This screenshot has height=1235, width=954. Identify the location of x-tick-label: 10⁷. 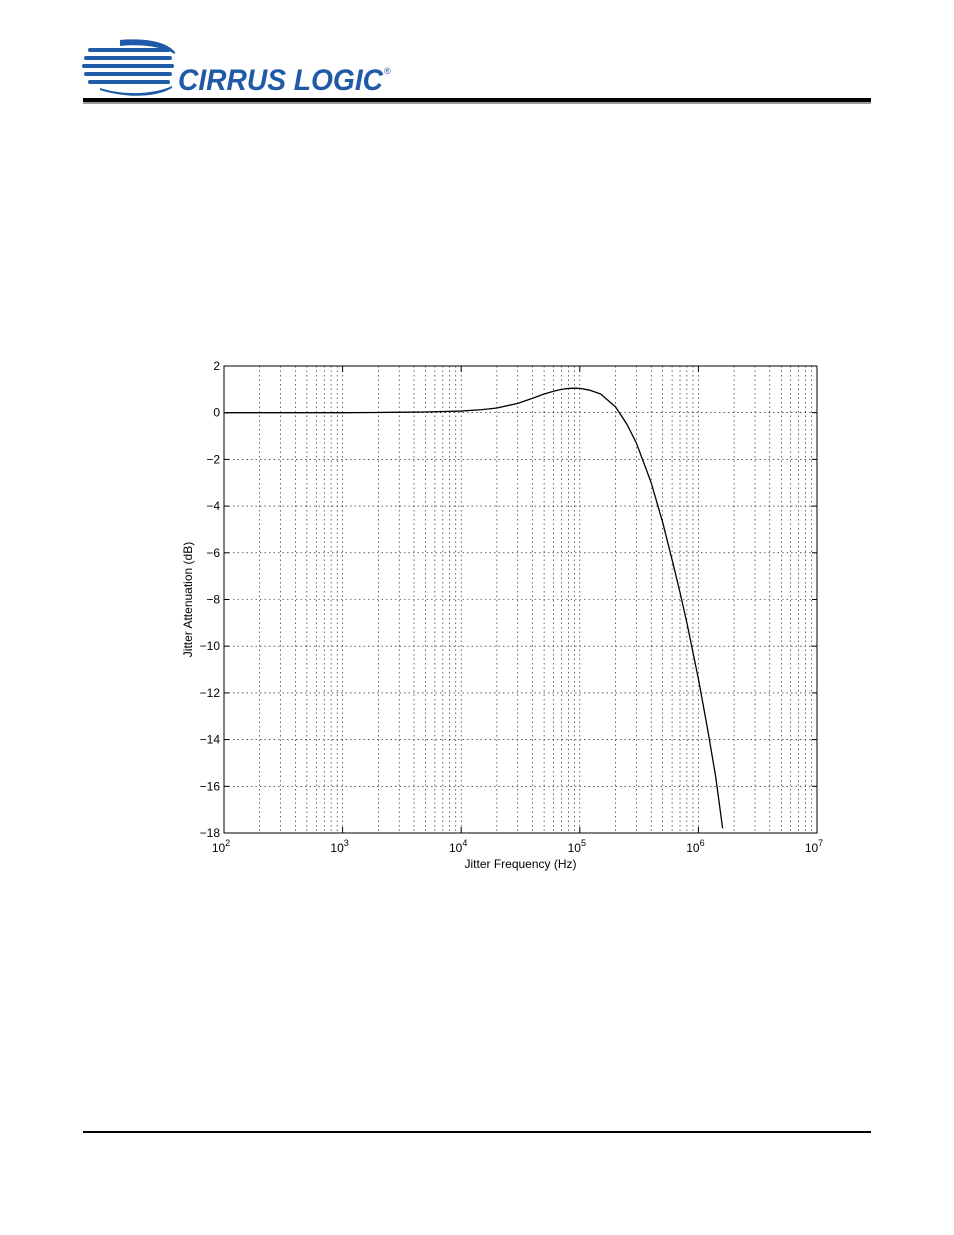
(814, 846).